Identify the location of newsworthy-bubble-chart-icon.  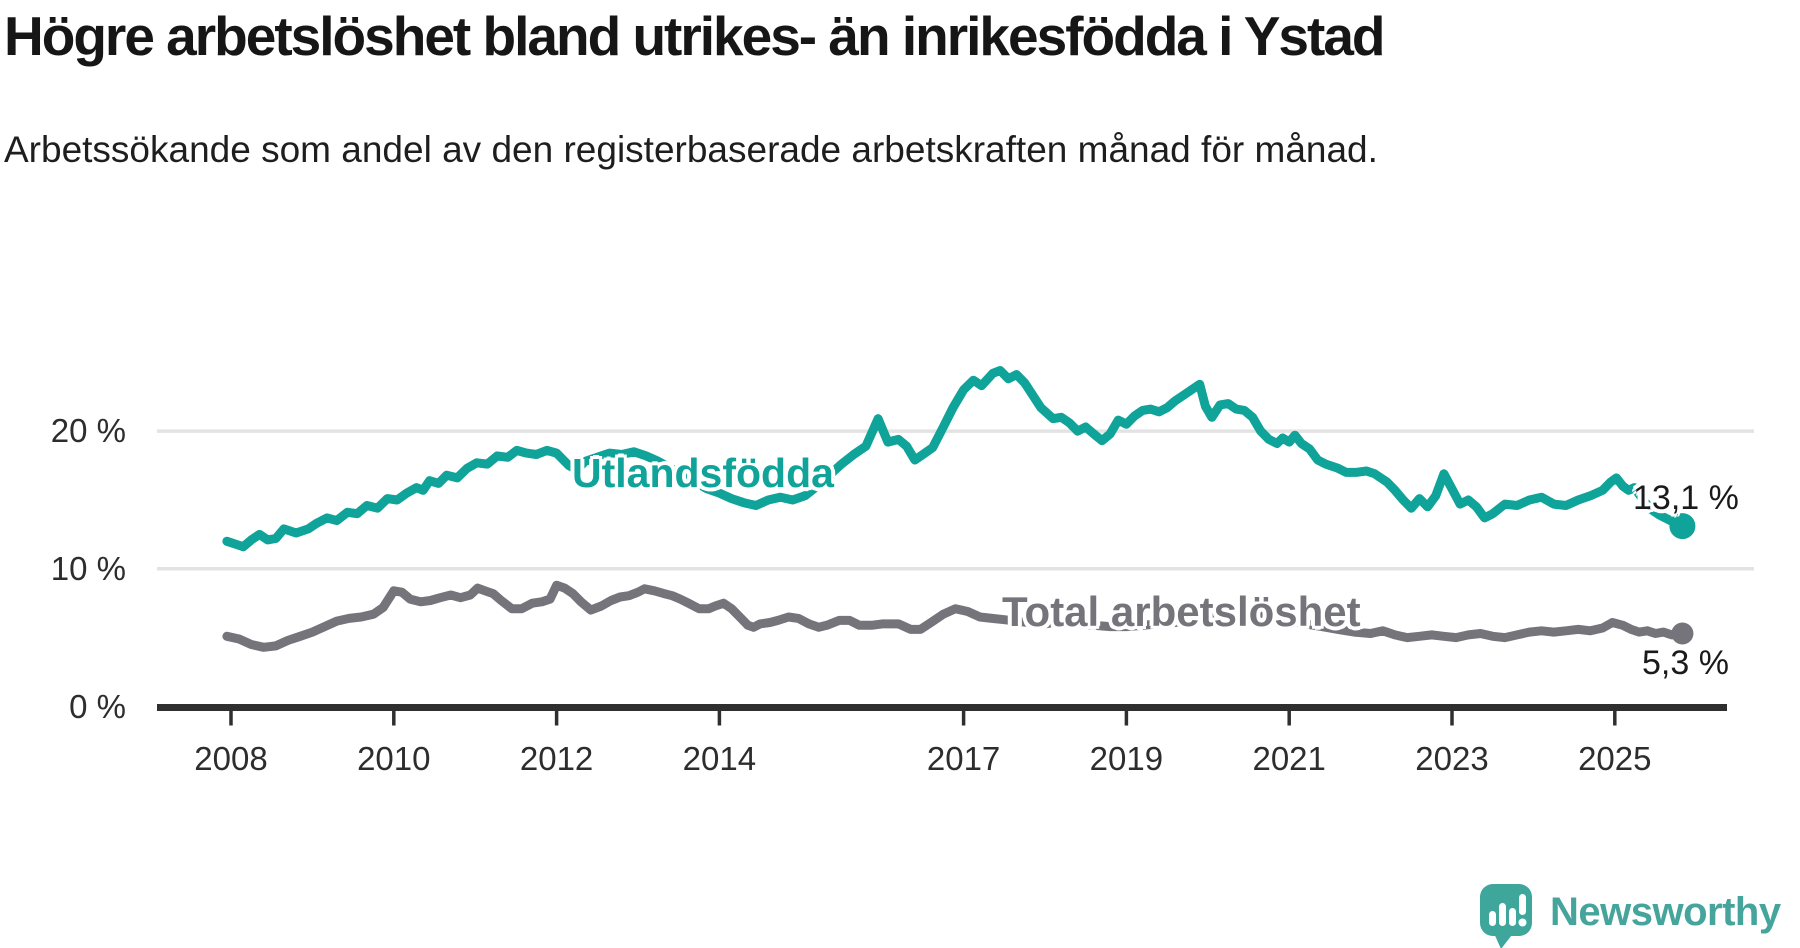
(1506, 916).